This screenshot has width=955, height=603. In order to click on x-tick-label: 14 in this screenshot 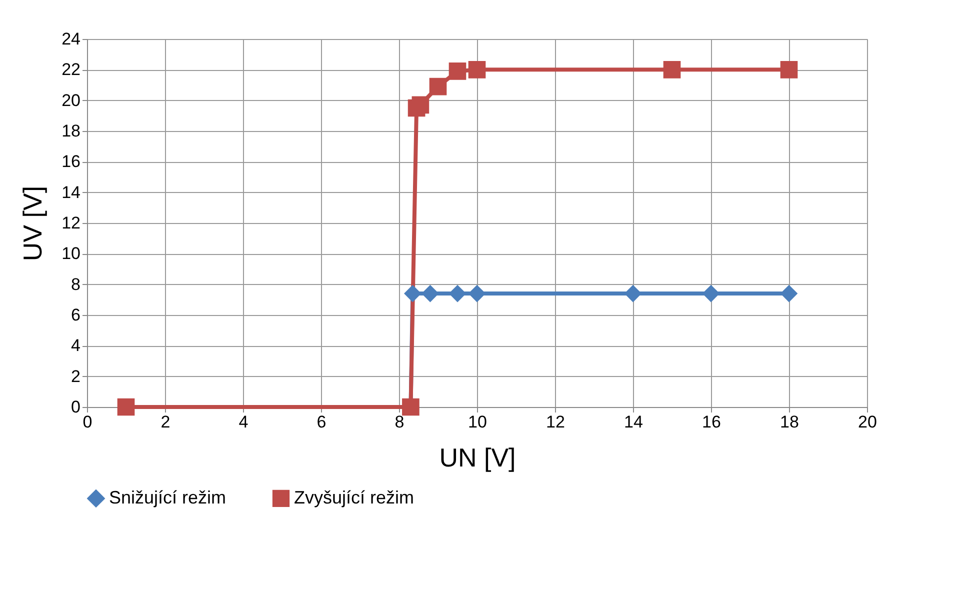, I will do `click(633, 422)`.